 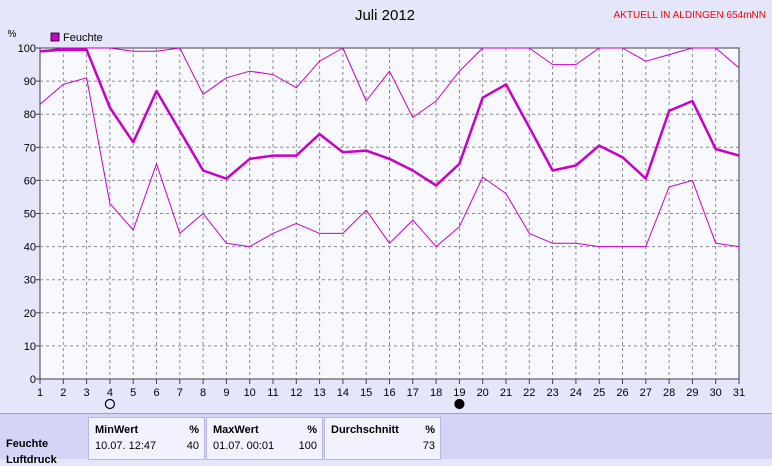 I want to click on x-tick-label: 23, so click(x=552, y=393).